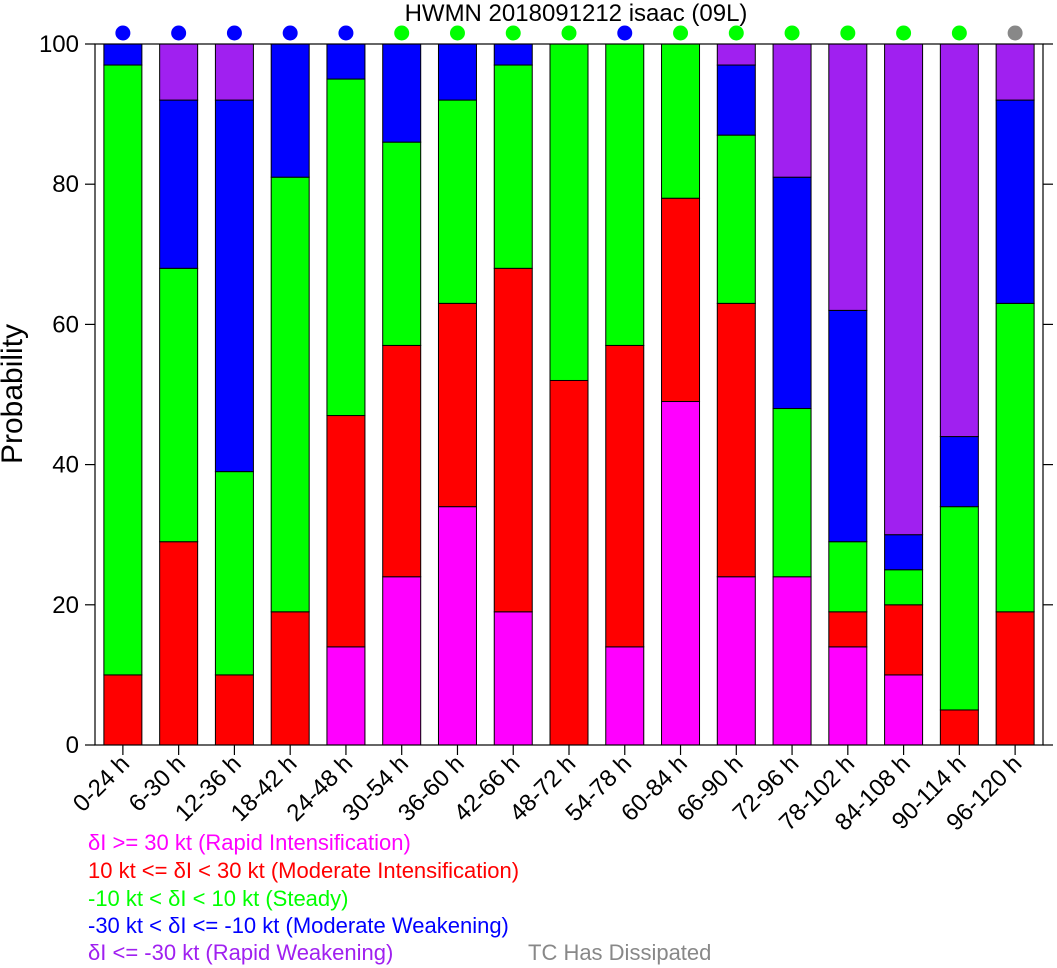  I want to click on y-tick-label-20: 20, so click(65, 605).